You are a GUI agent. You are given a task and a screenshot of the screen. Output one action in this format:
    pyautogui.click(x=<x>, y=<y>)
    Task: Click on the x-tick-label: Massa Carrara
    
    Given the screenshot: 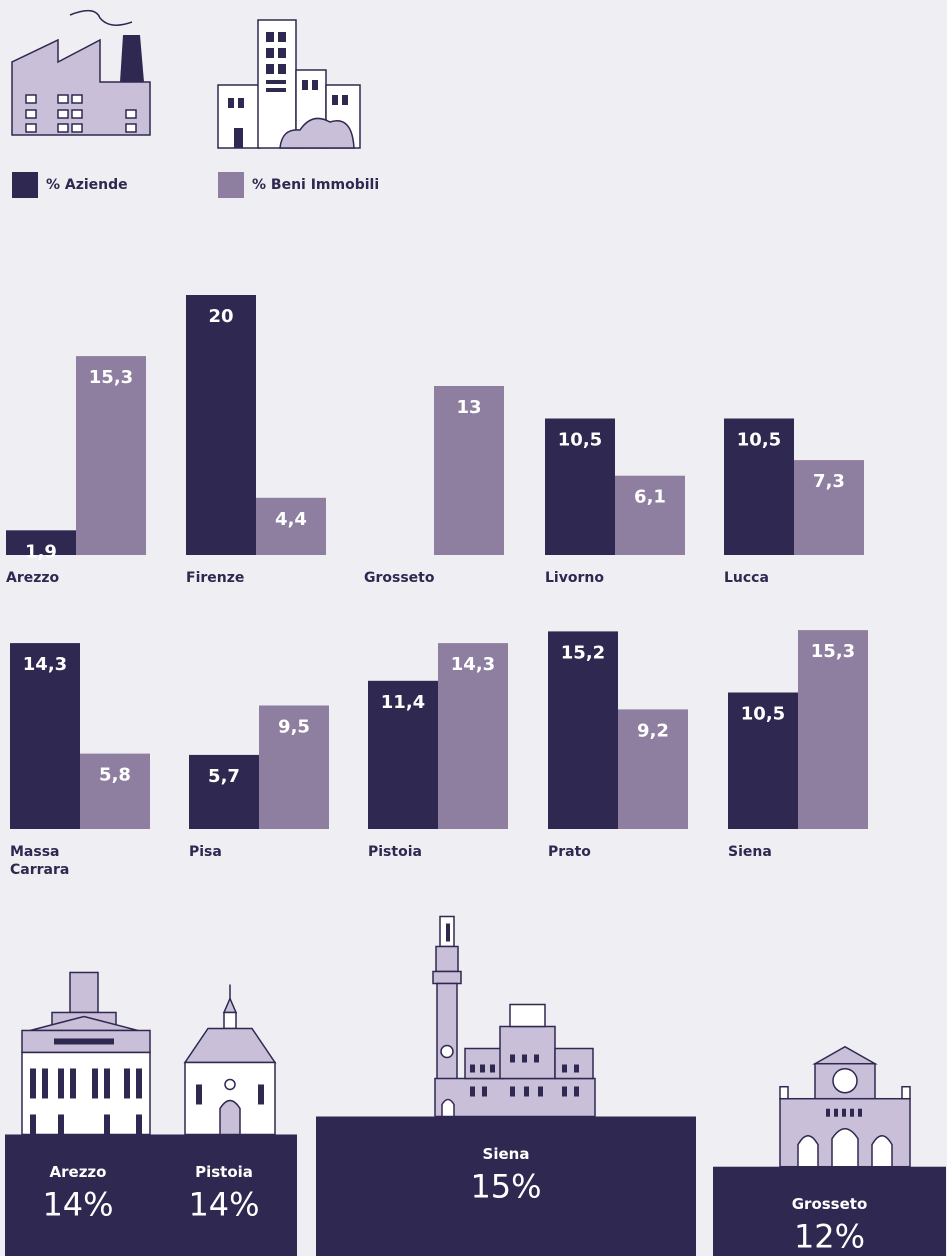 What is the action you would take?
    pyautogui.click(x=39, y=861)
    